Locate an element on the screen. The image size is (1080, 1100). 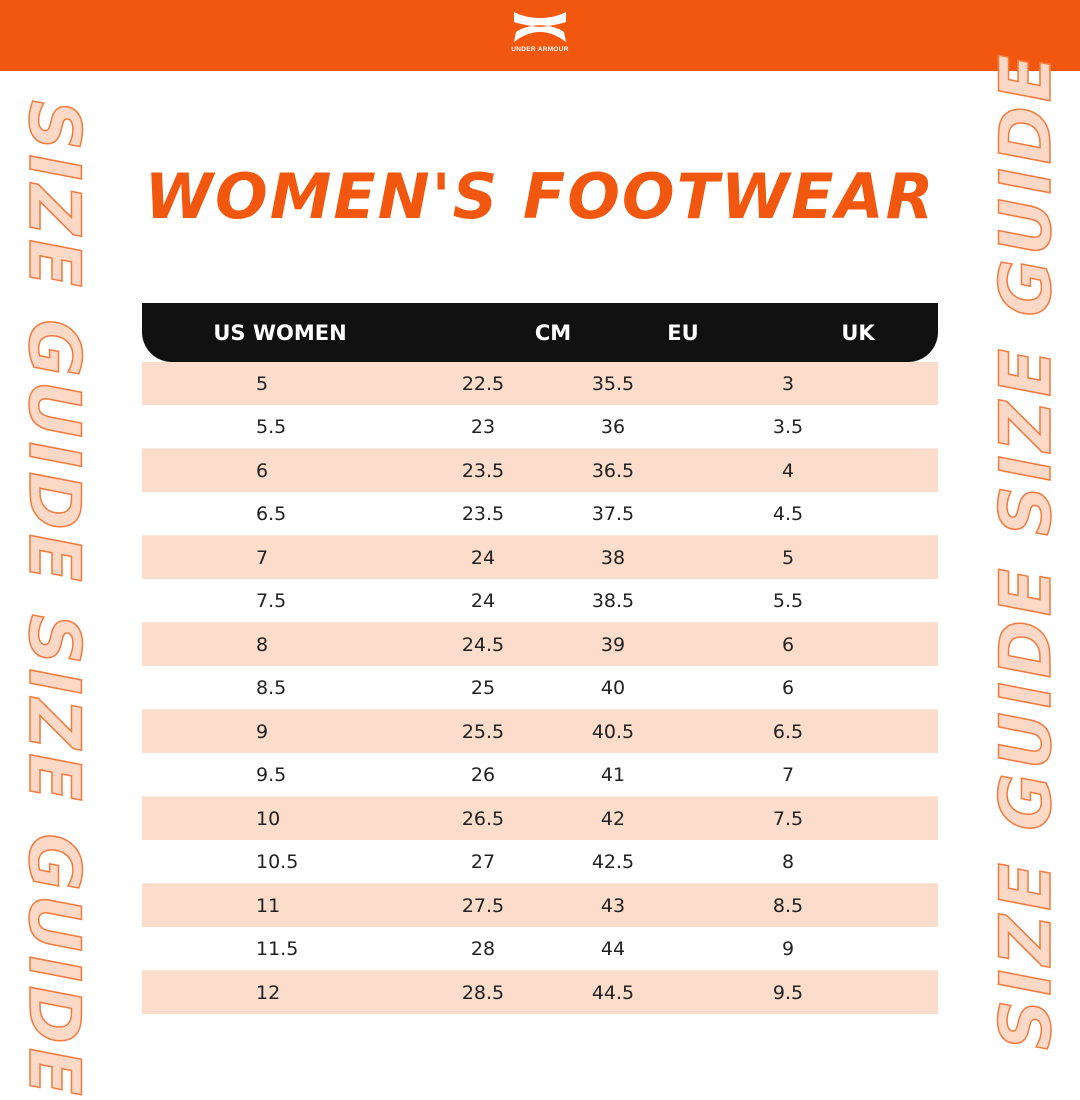
cell-us-women: 6.5 is located at coordinates (271, 513).